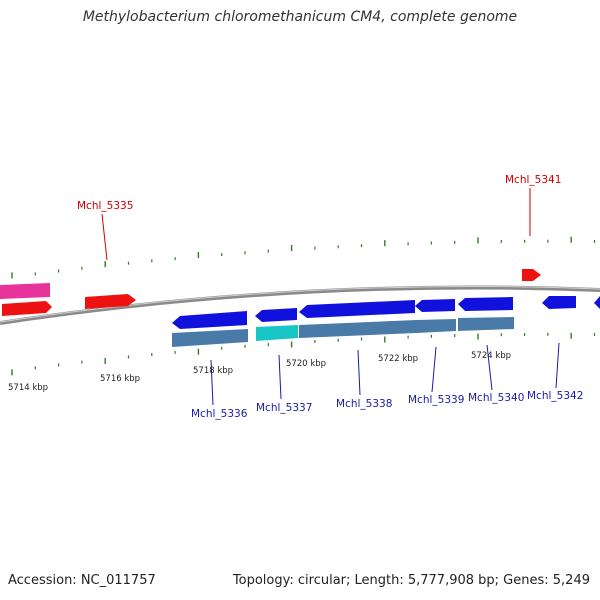 This screenshot has width=600, height=600. What do you see at coordinates (306, 364) in the screenshot?
I see `scale-label-5720: 5720 kbp` at bounding box center [306, 364].